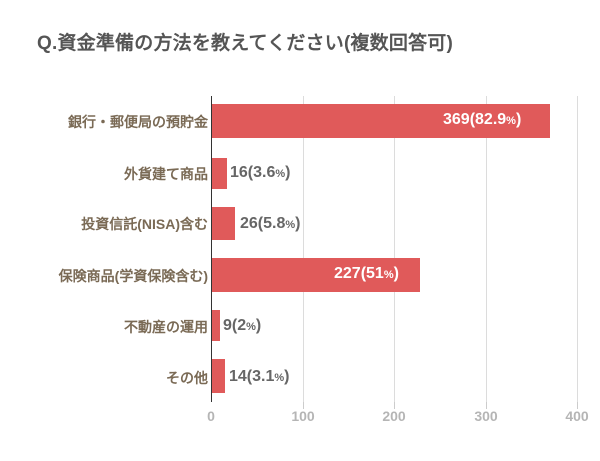  Describe the element at coordinates (259, 376) in the screenshot. I see `value-label: 14(3.1%)` at that location.